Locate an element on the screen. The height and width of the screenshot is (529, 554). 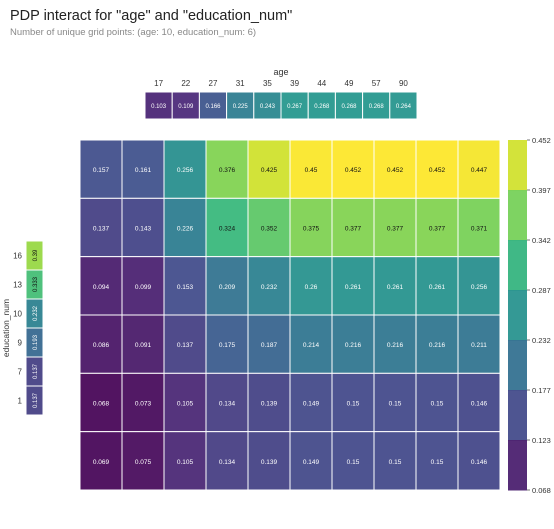
heatmap-cell-label: 0.091 is located at coordinates (143, 345).